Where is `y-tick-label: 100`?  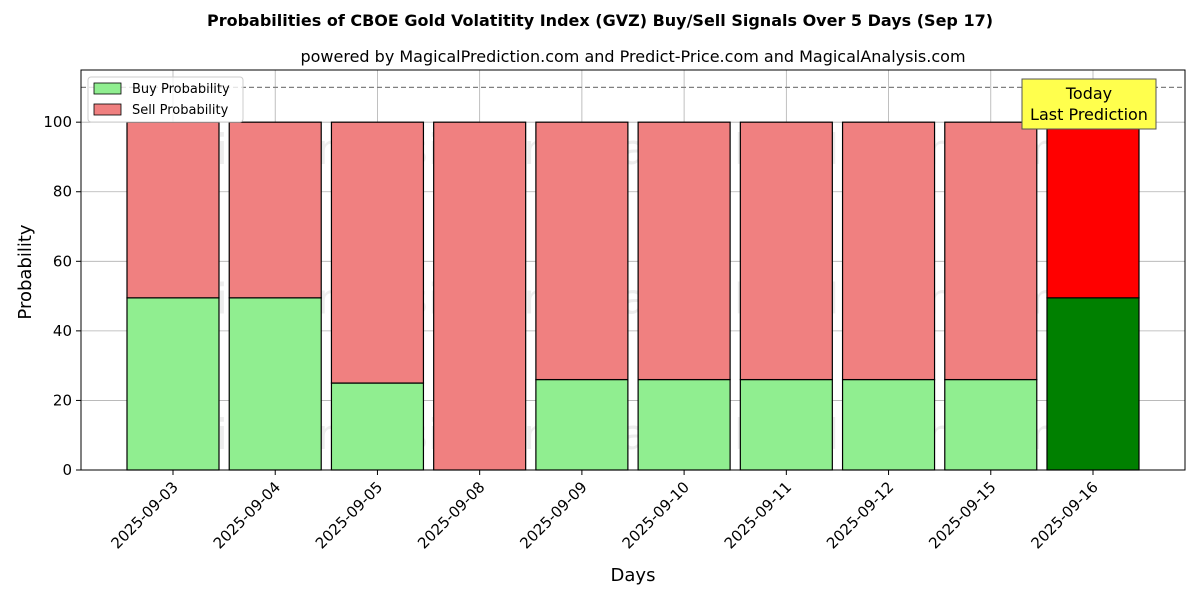
y-tick-label: 100 is located at coordinates (57, 122).